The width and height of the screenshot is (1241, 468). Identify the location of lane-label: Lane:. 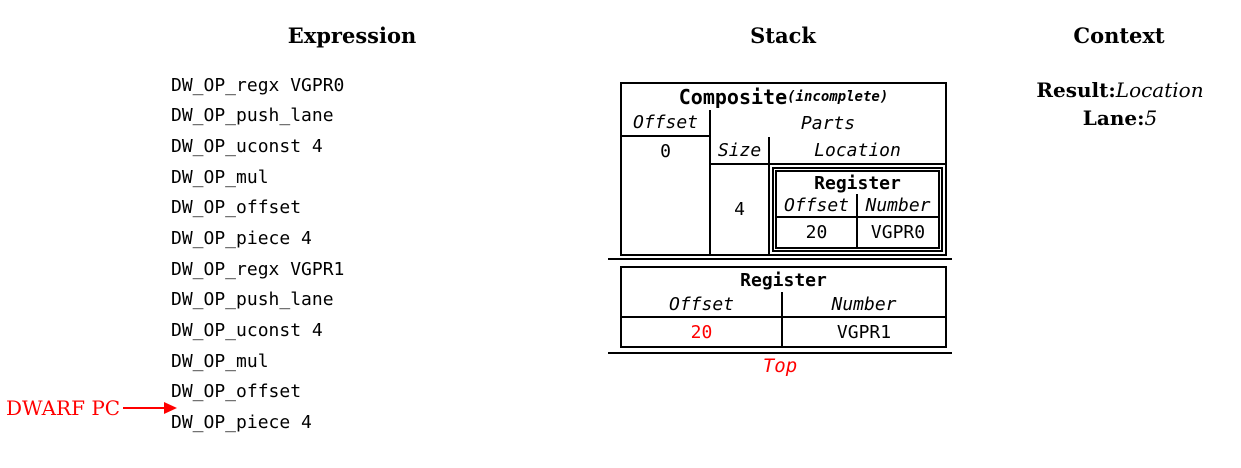
(1113, 118).